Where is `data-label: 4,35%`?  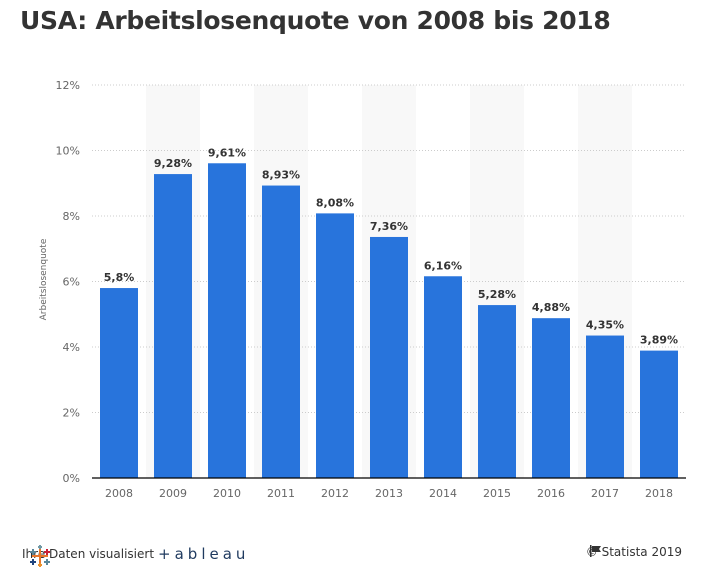 data-label: 4,35% is located at coordinates (605, 325).